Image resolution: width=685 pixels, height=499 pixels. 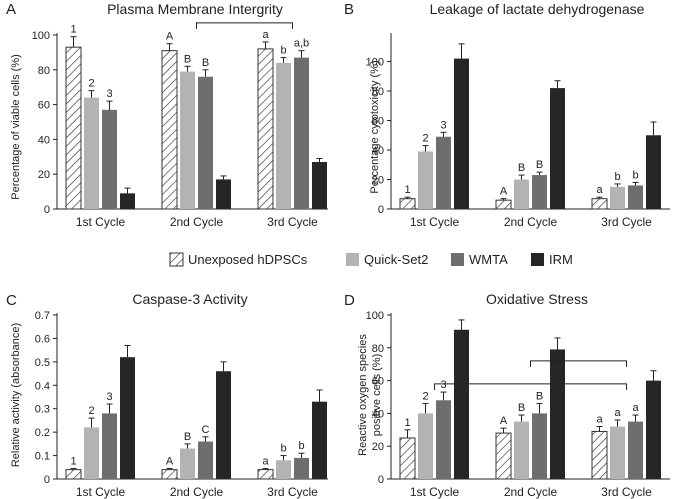 I want to click on legend-swatch-quickset2, so click(x=352, y=259).